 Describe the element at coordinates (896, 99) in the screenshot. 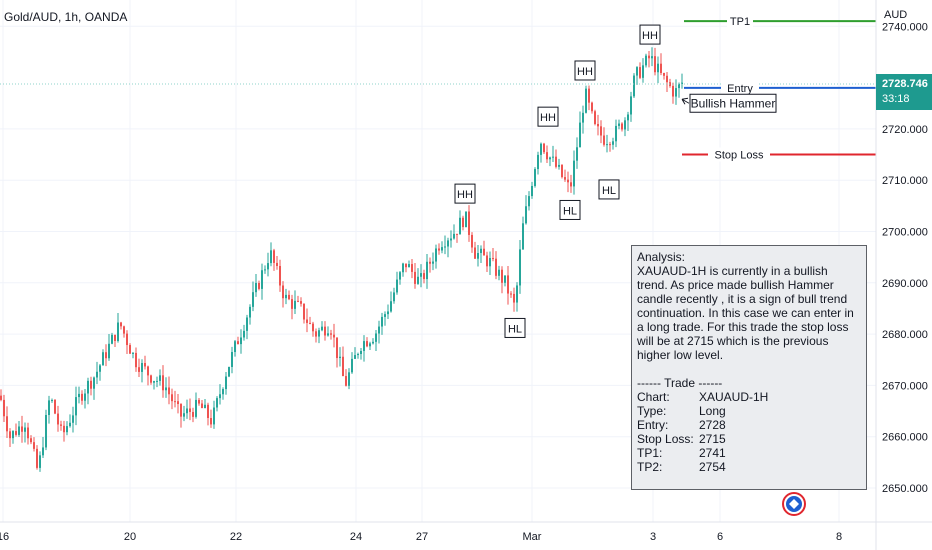

I see `bar-countdown: 33:18` at that location.